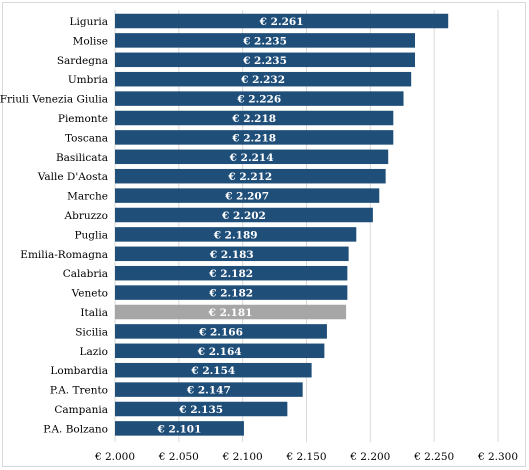 Image resolution: width=529 pixels, height=470 pixels. I want to click on category-label: Lombardia, so click(79, 371).